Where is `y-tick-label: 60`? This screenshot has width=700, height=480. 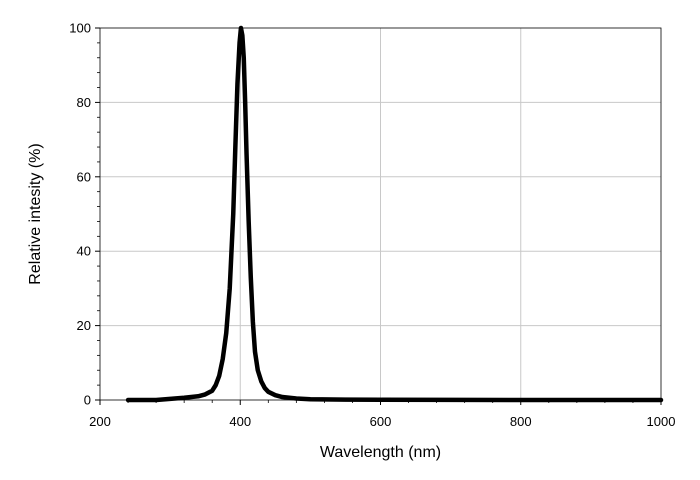
y-tick-label: 60 is located at coordinates (84, 176).